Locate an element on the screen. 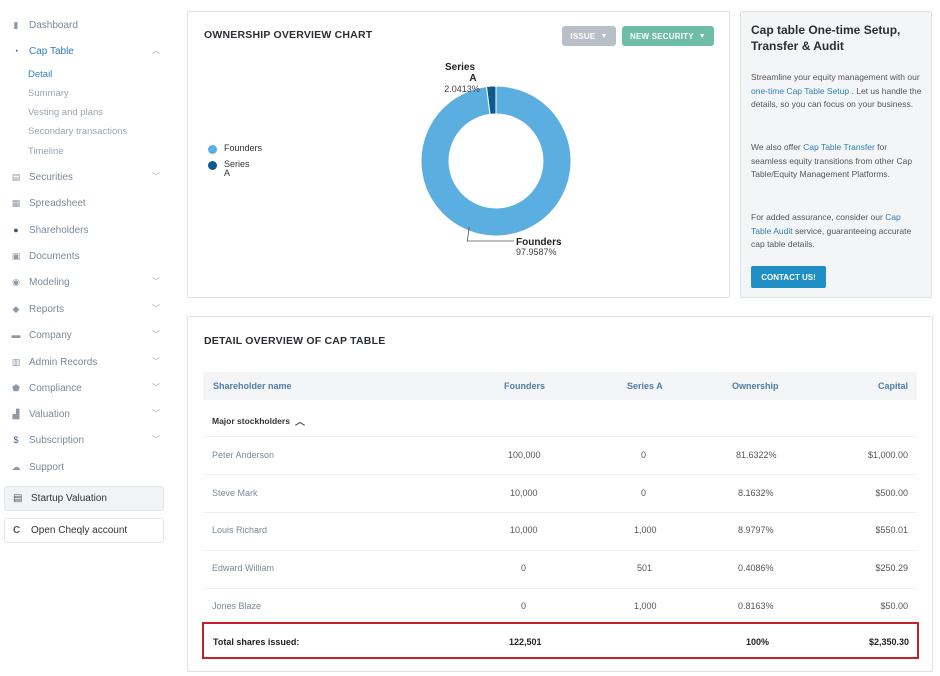  sidebar-item-subscription: $ Subscription ﹀ is located at coordinates (90, 440).